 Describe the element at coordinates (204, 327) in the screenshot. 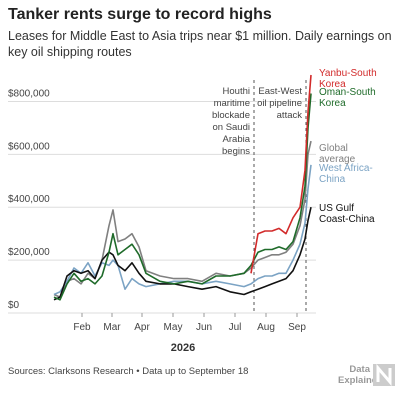

I see `x-tick-label: Jun` at that location.